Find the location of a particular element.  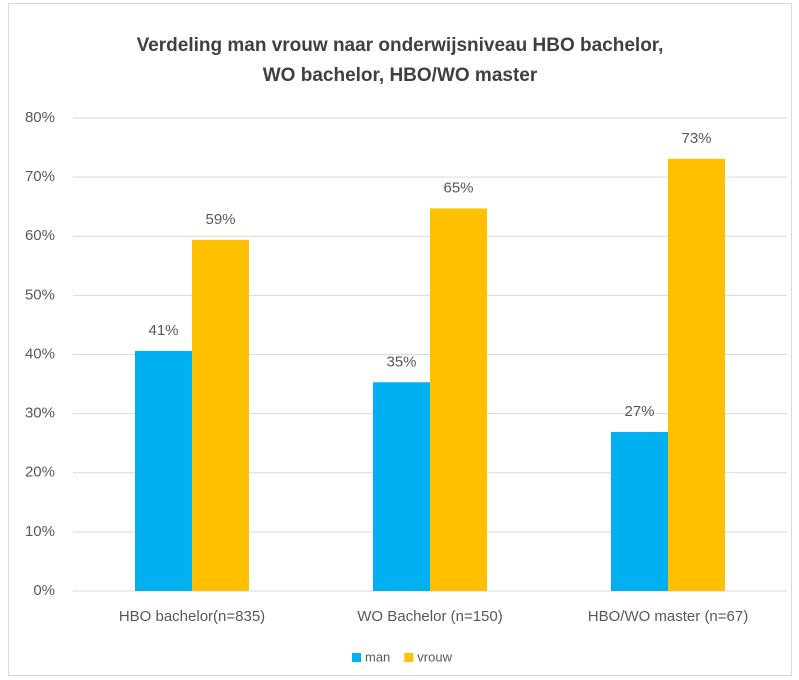

y-tick-label: 20% is located at coordinates (40, 472).